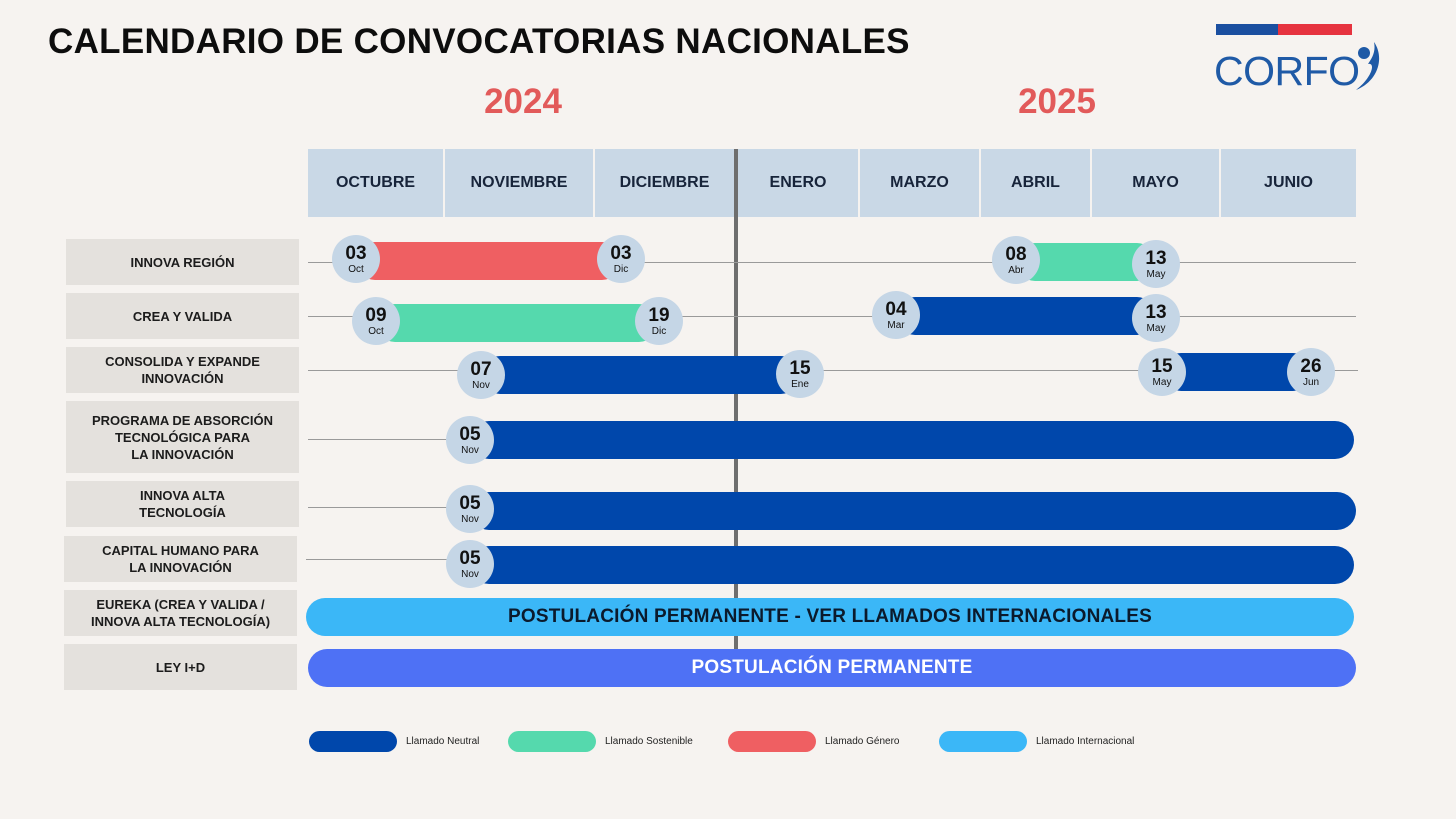 The height and width of the screenshot is (819, 1456). Describe the element at coordinates (1311, 382) in the screenshot. I see `badge-month: Jun` at that location.